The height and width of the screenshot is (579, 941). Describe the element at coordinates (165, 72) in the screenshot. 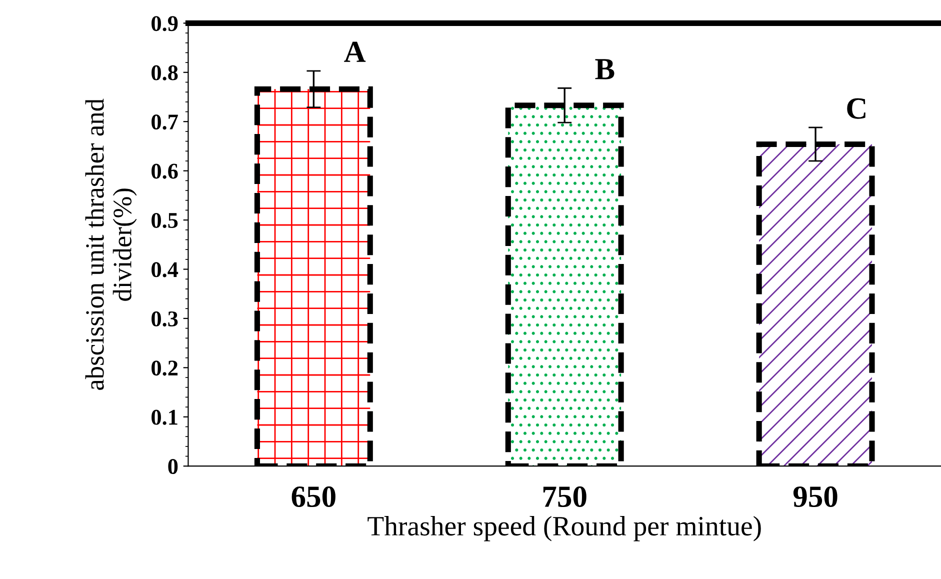

I see `y-tick-label: 0.8` at that location.